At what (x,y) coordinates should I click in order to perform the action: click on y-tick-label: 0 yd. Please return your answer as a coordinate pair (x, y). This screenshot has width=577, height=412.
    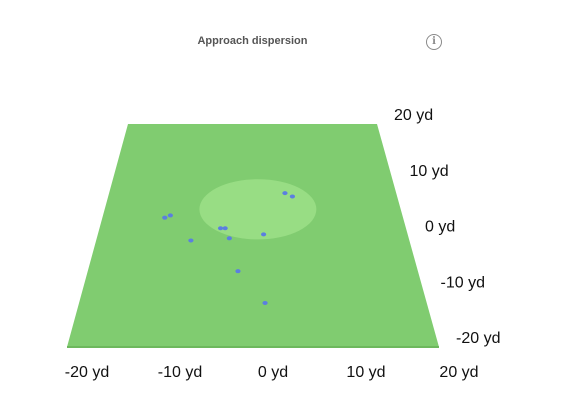
    Looking at the image, I should click on (440, 227).